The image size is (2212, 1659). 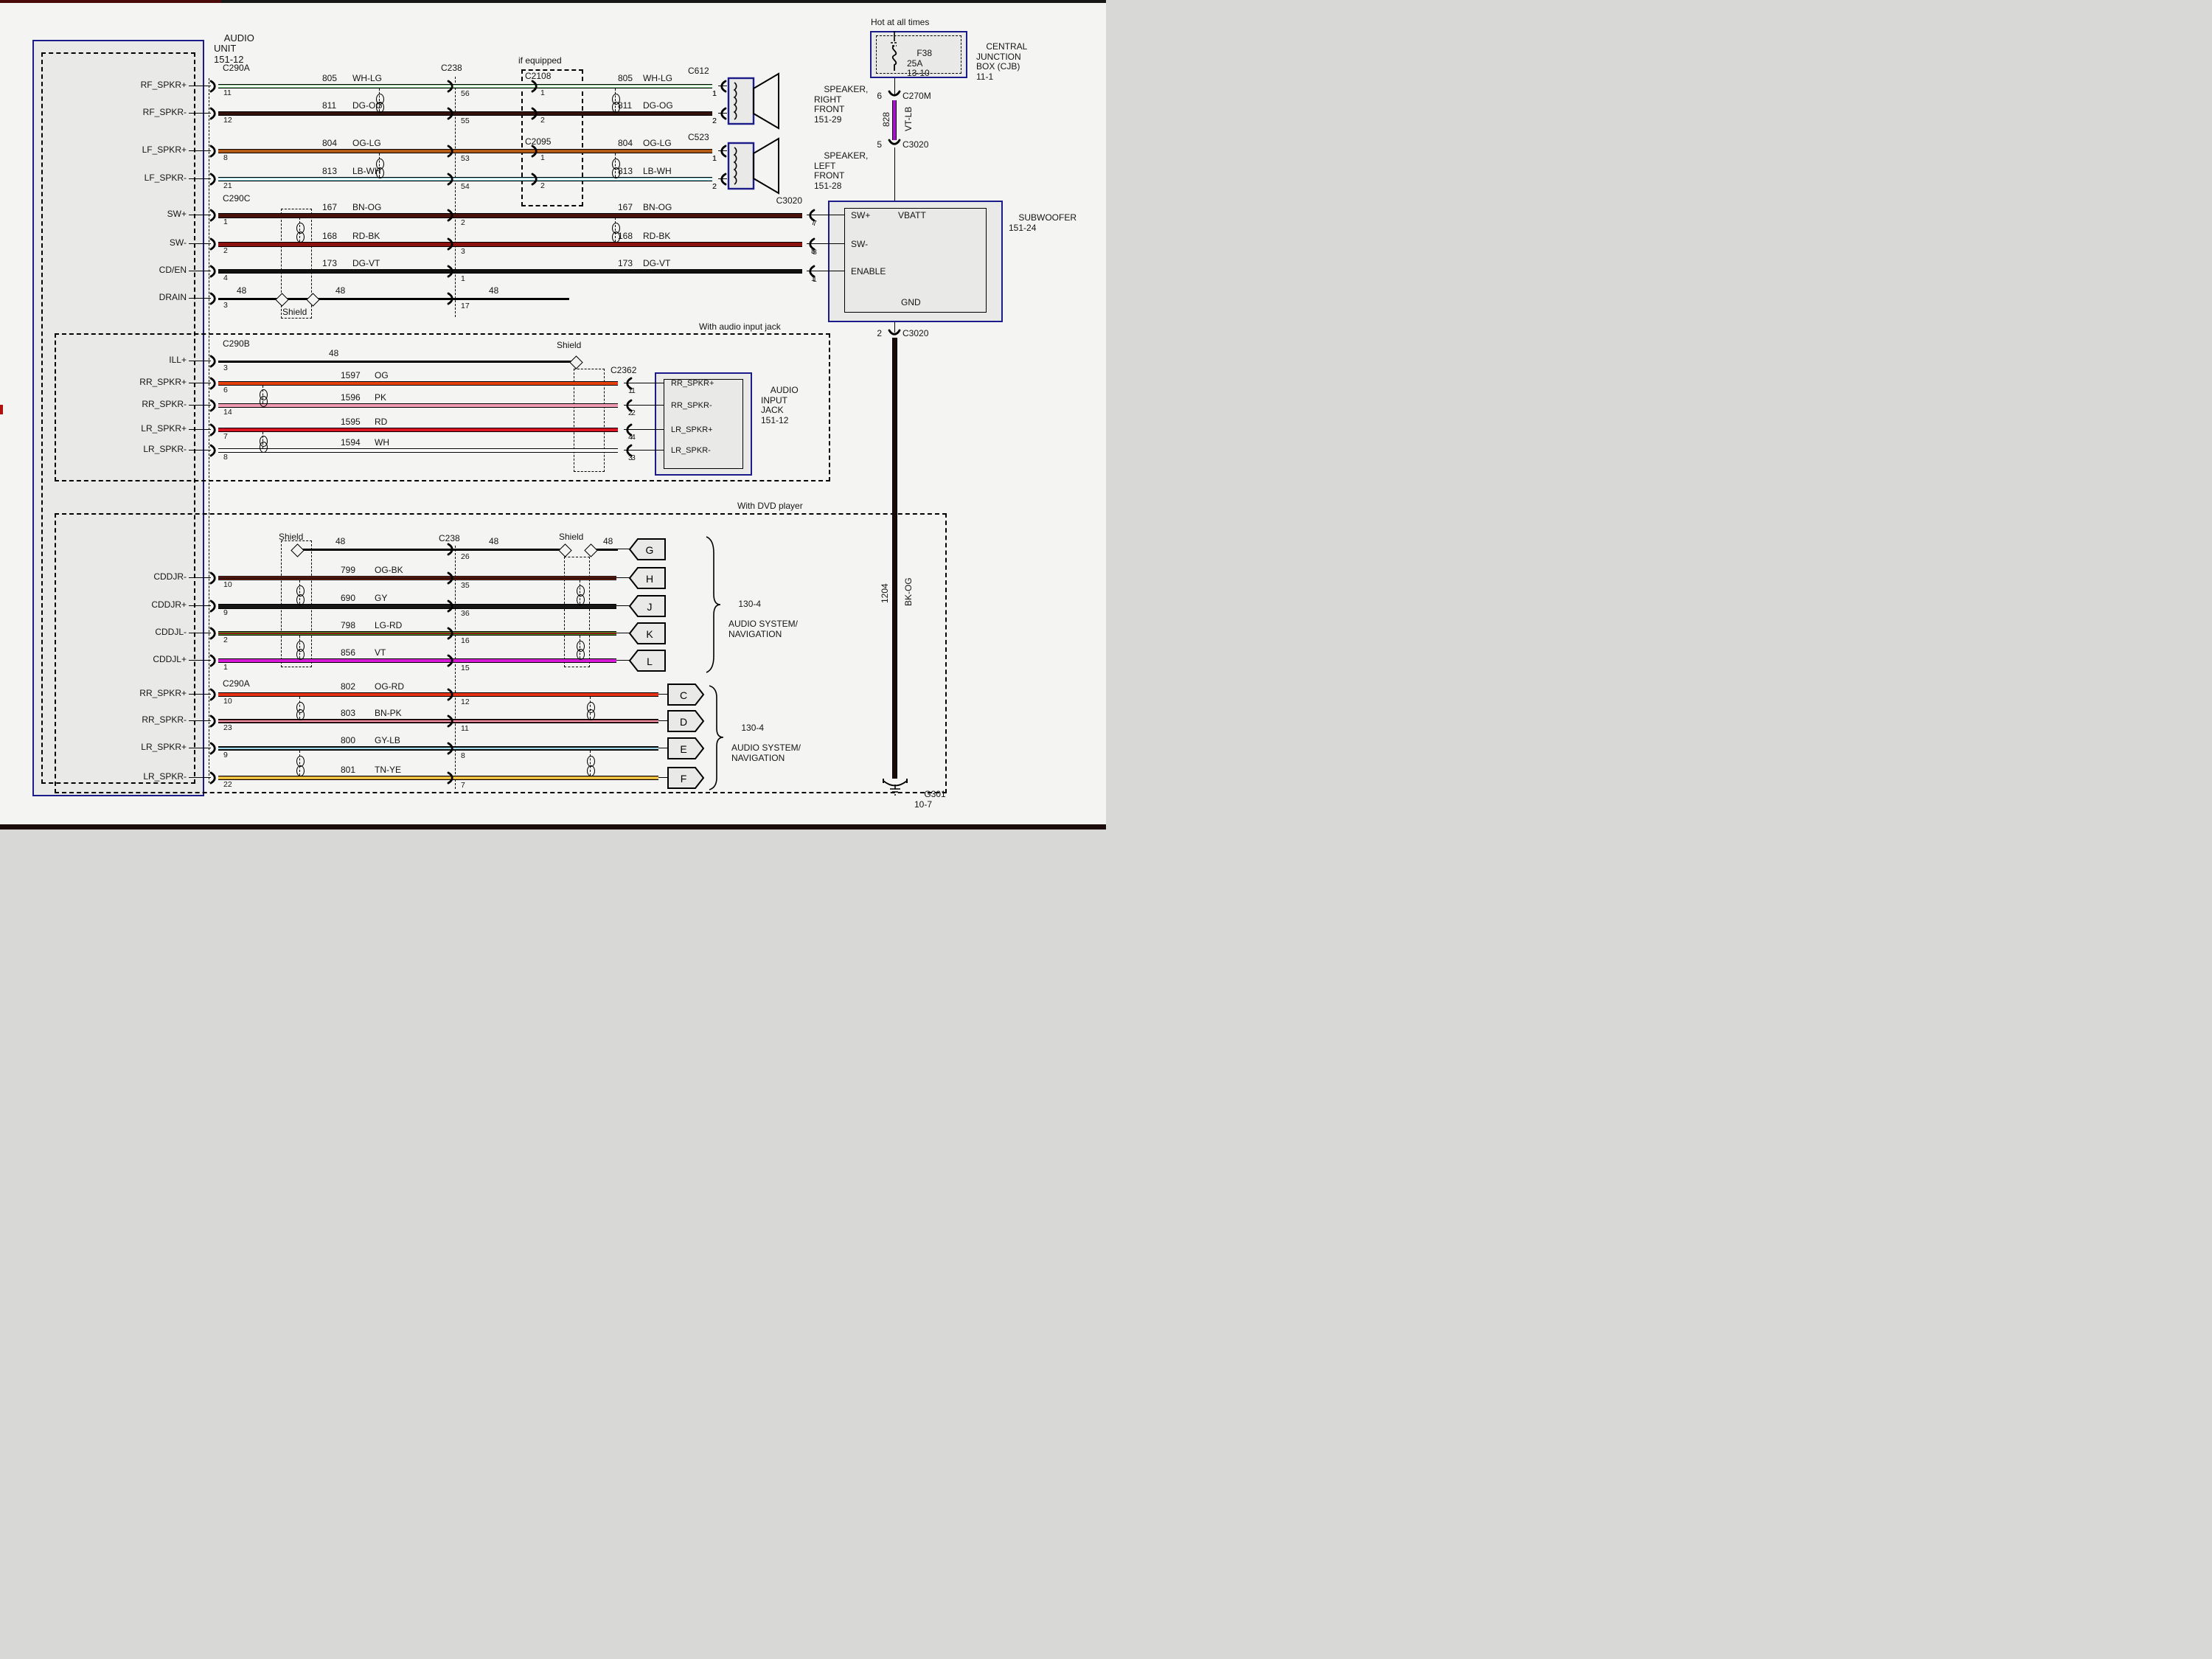 What do you see at coordinates (225, 250) in the screenshot?
I see `pin-number: 2` at bounding box center [225, 250].